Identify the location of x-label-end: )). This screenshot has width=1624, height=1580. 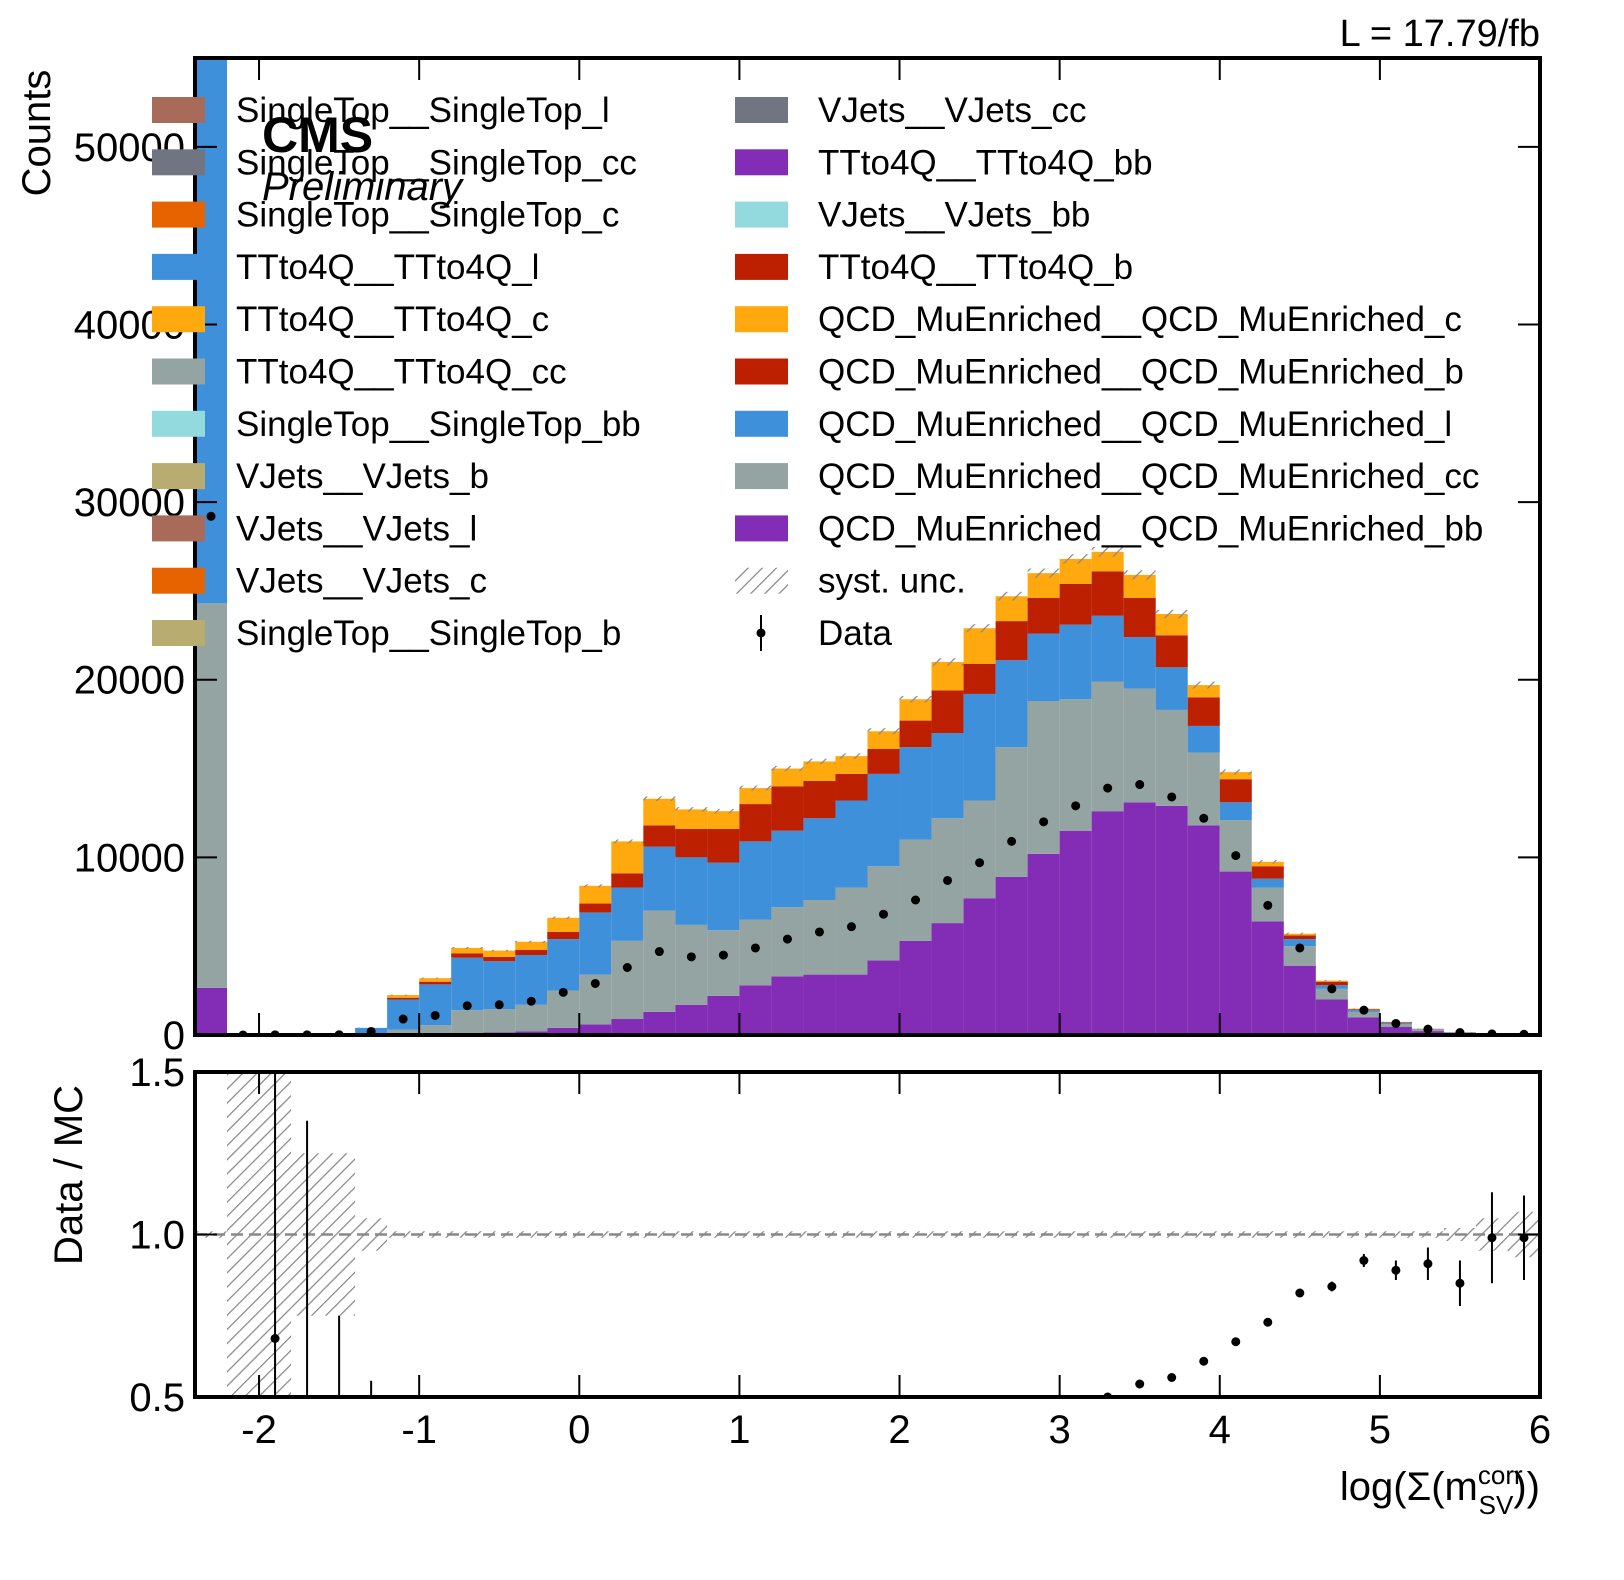
(1526, 1487).